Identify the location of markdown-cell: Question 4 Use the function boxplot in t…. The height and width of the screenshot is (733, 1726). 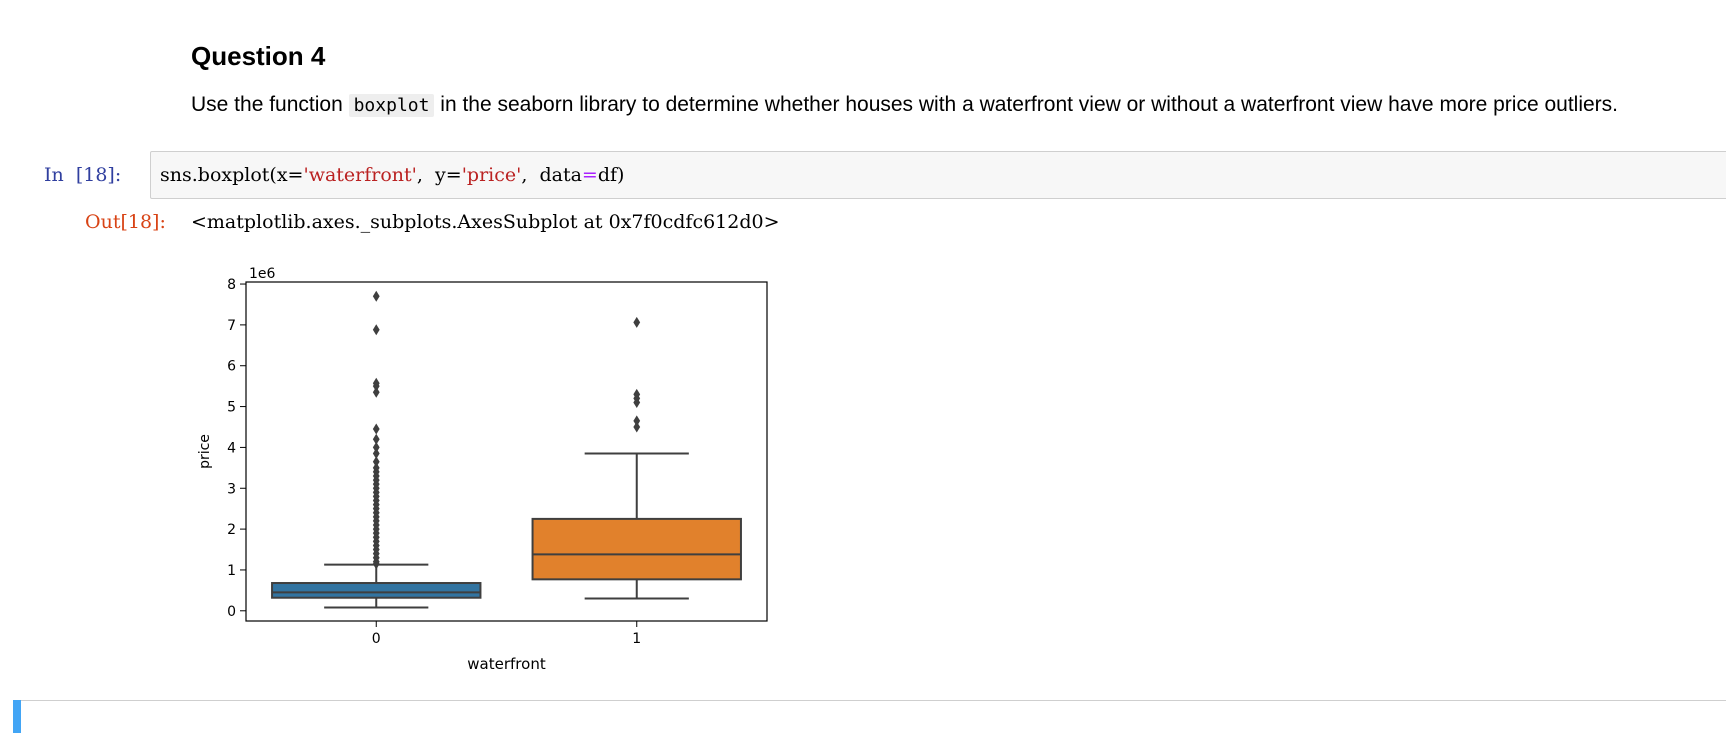
(941, 78).